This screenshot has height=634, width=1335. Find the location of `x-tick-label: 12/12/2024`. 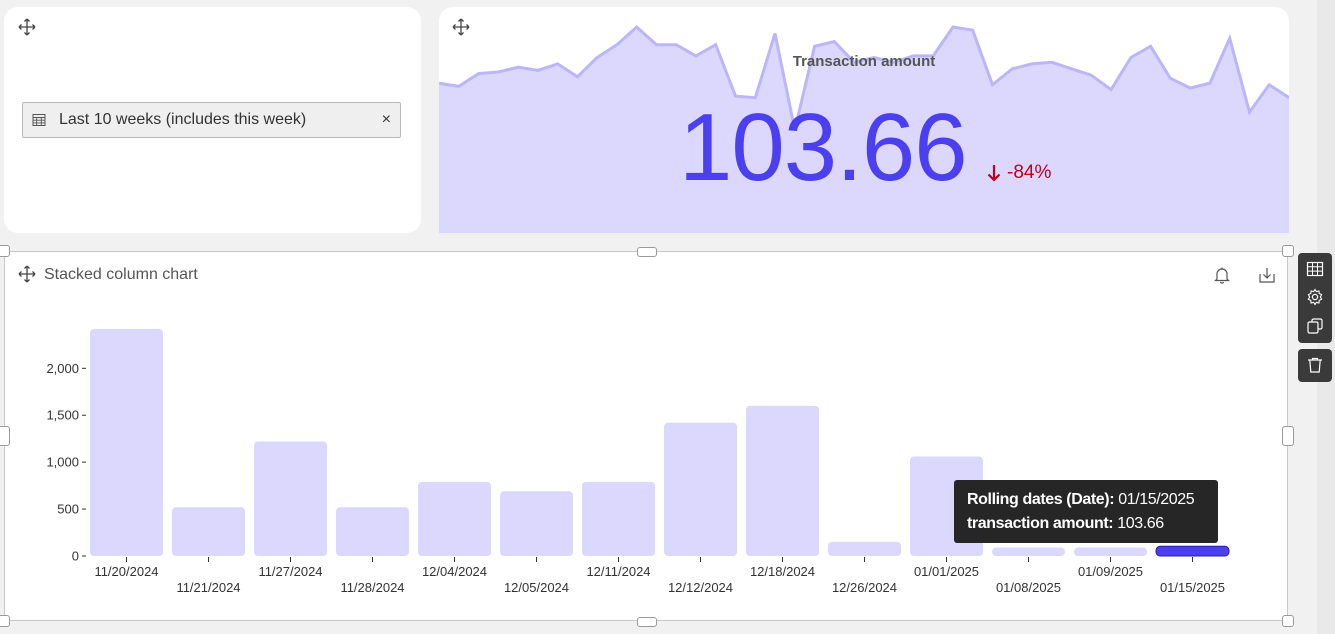

x-tick-label: 12/12/2024 is located at coordinates (700, 587).